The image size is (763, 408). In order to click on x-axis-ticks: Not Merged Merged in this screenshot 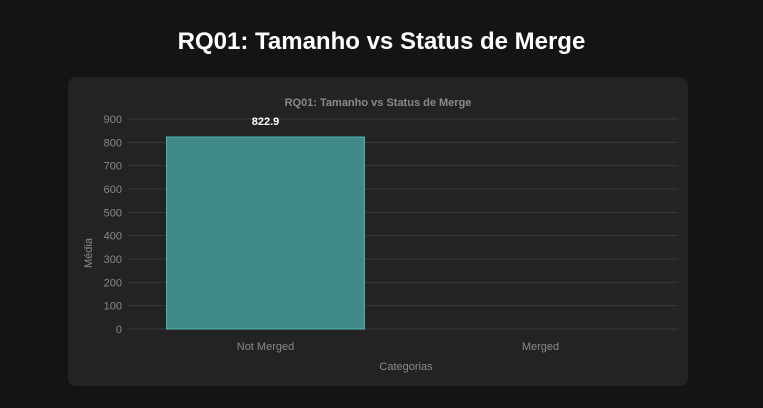, I will do `click(398, 347)`.